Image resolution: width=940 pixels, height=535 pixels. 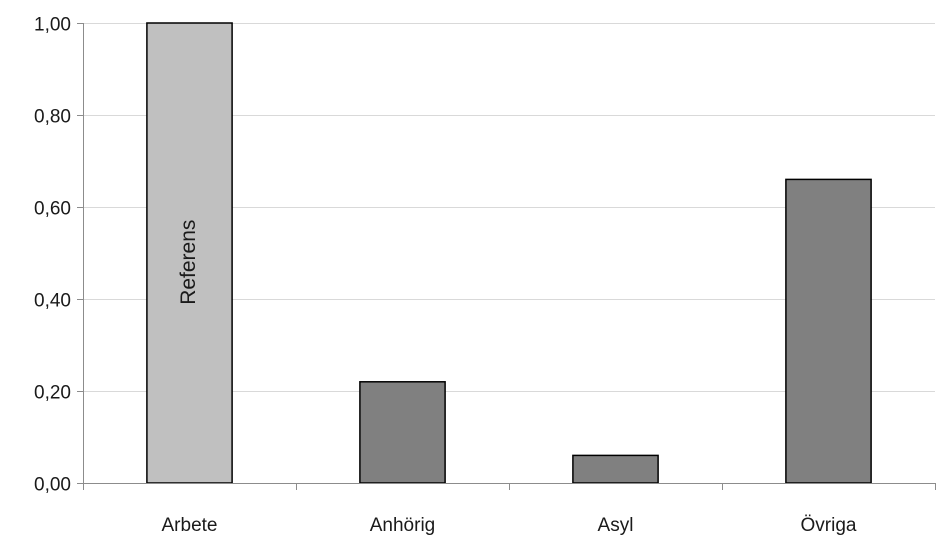 What do you see at coordinates (52, 117) in the screenshot?
I see `y-tick-label: 0,80` at bounding box center [52, 117].